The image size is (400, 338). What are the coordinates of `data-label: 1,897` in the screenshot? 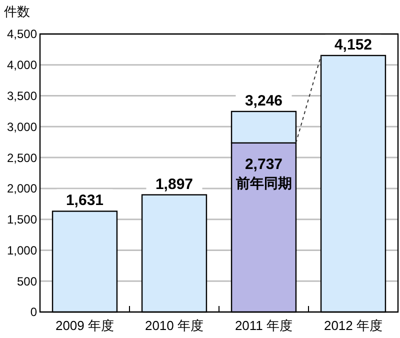 It's located at (174, 184).